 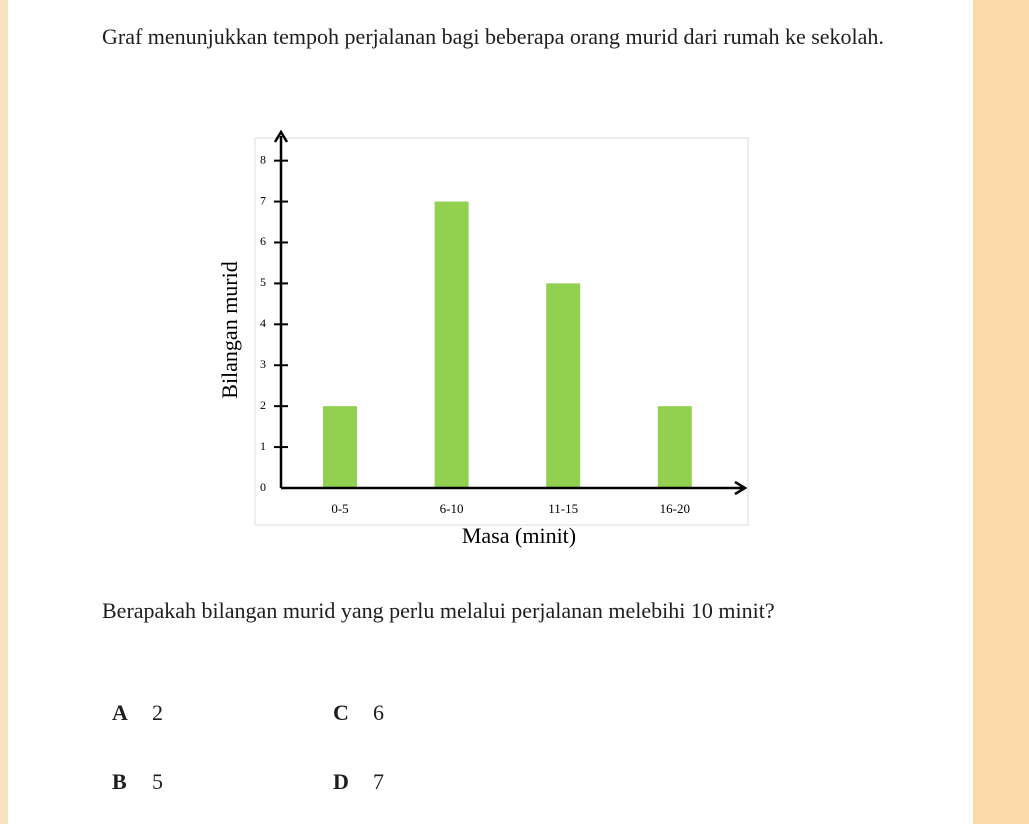 What do you see at coordinates (452, 508) in the screenshot?
I see `x-tick-label: 6-10` at bounding box center [452, 508].